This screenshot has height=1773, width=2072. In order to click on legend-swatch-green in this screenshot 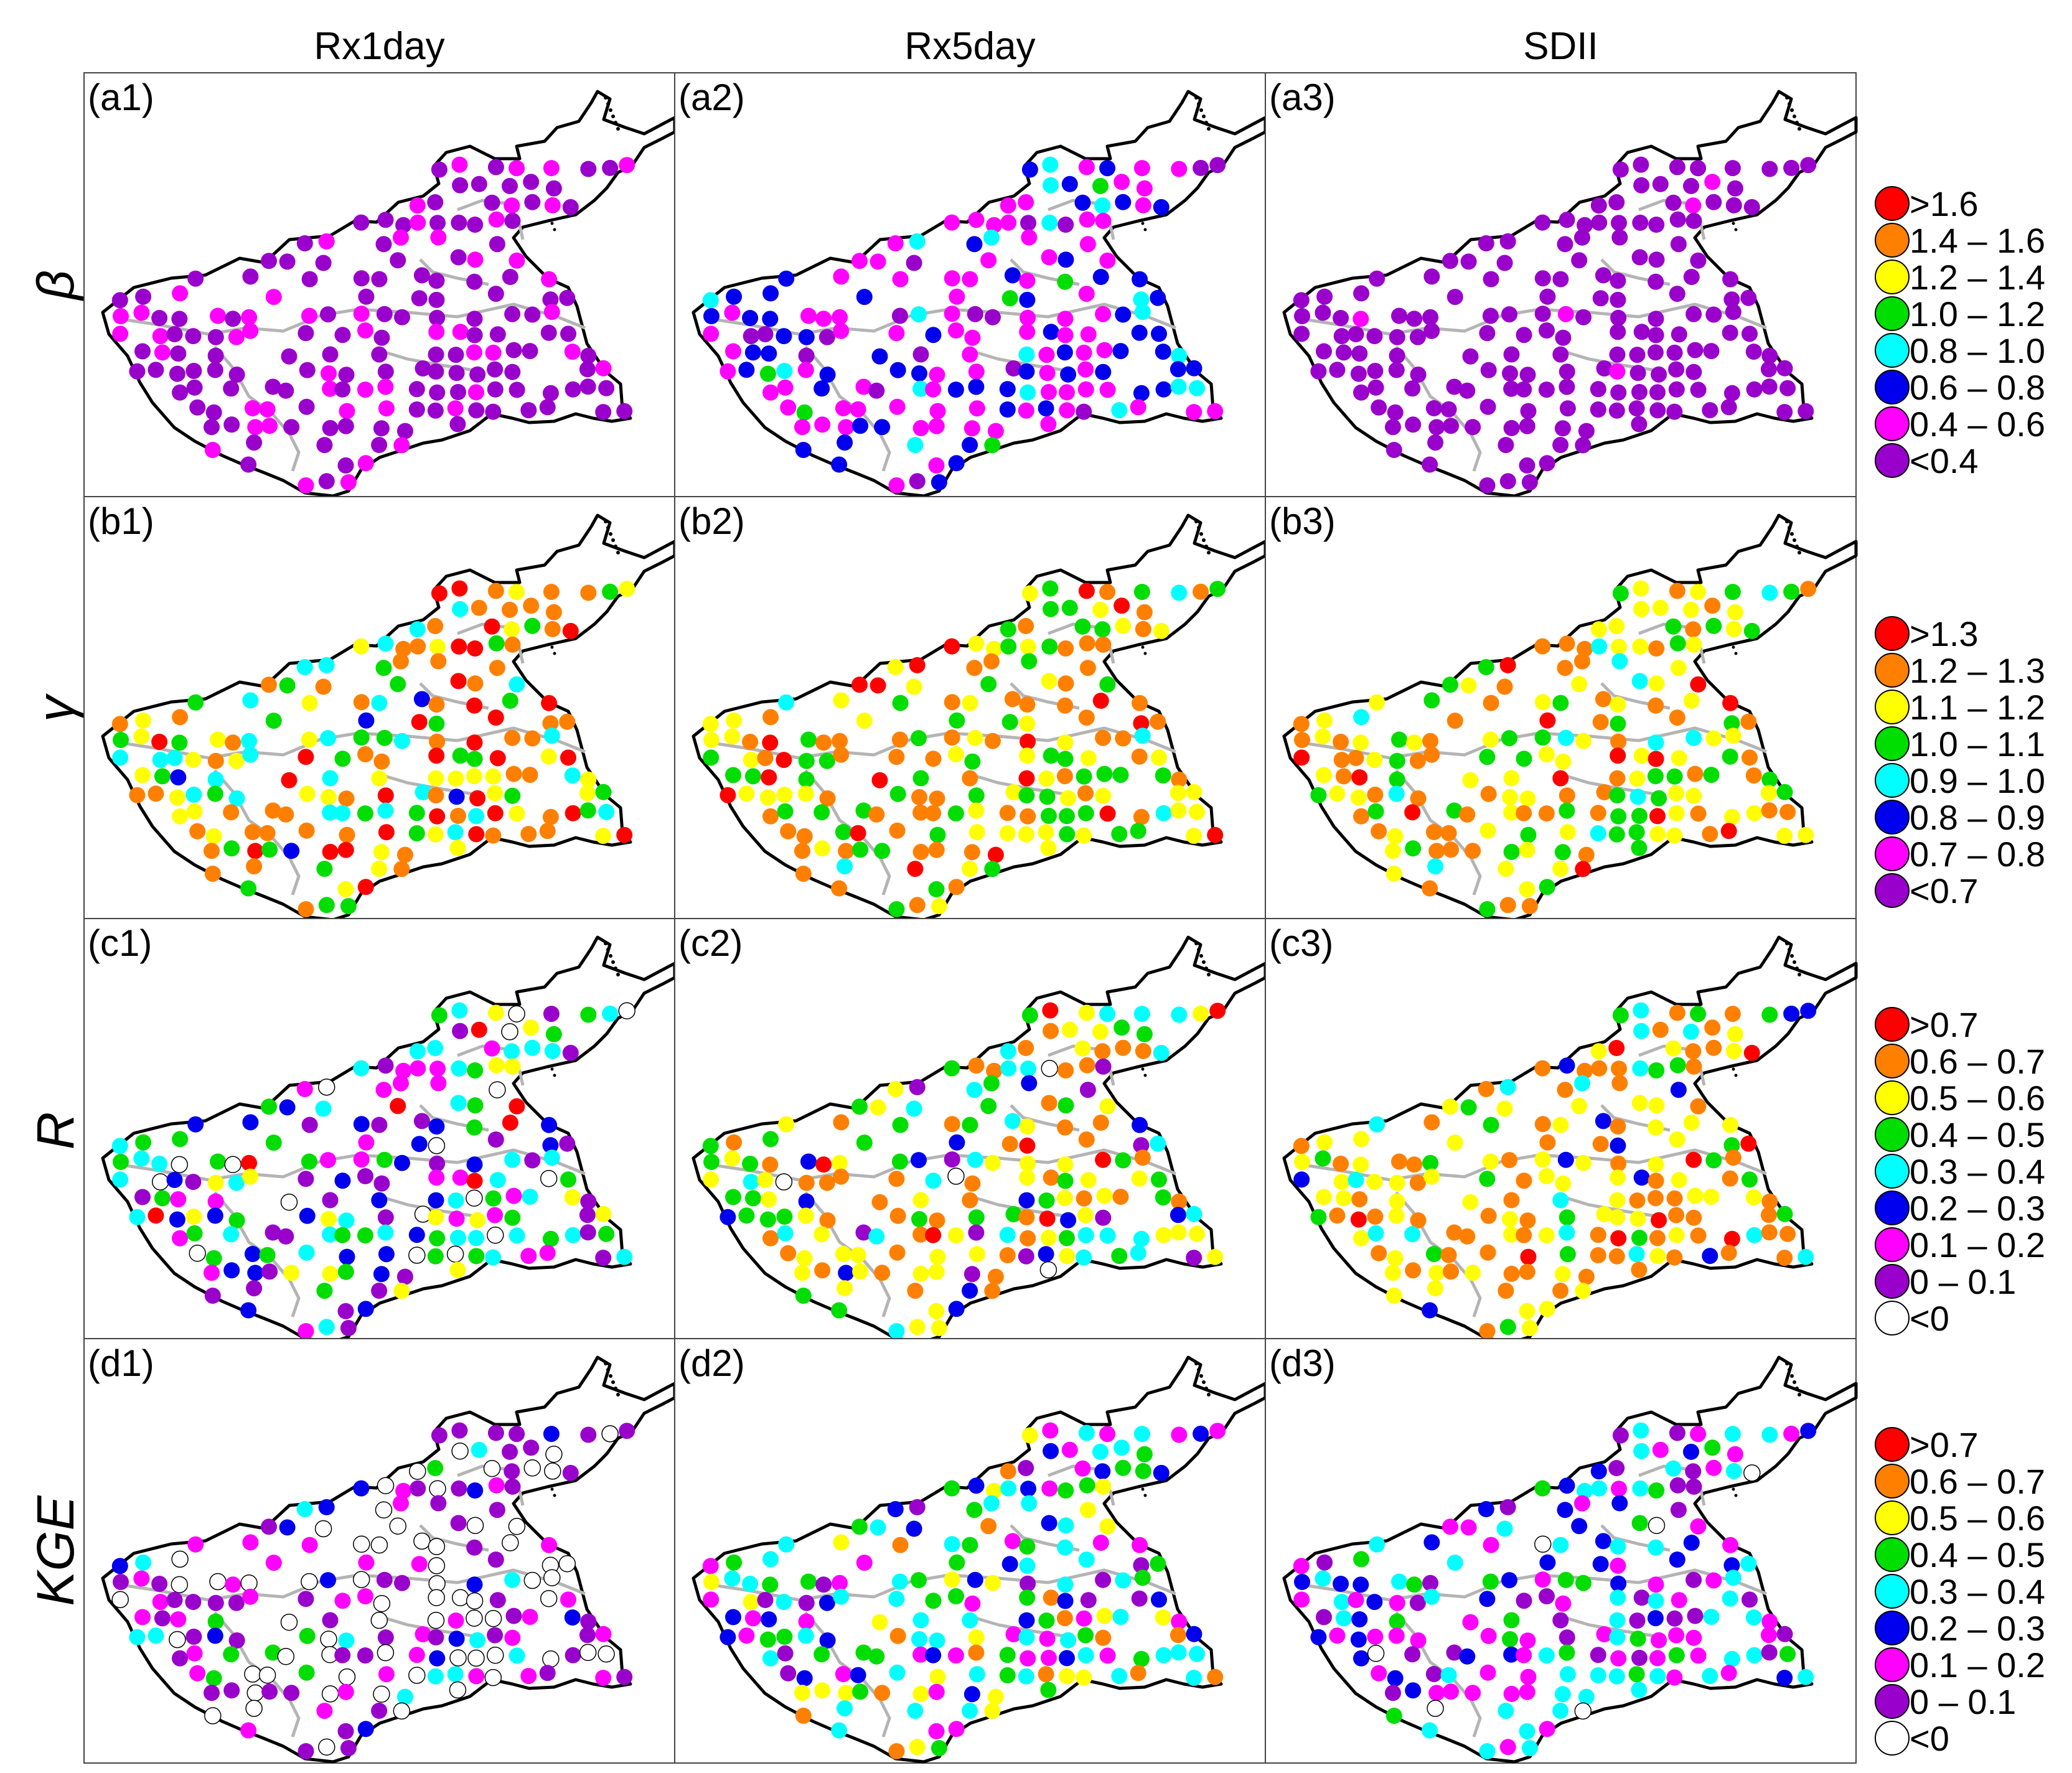, I will do `click(1892, 313)`.